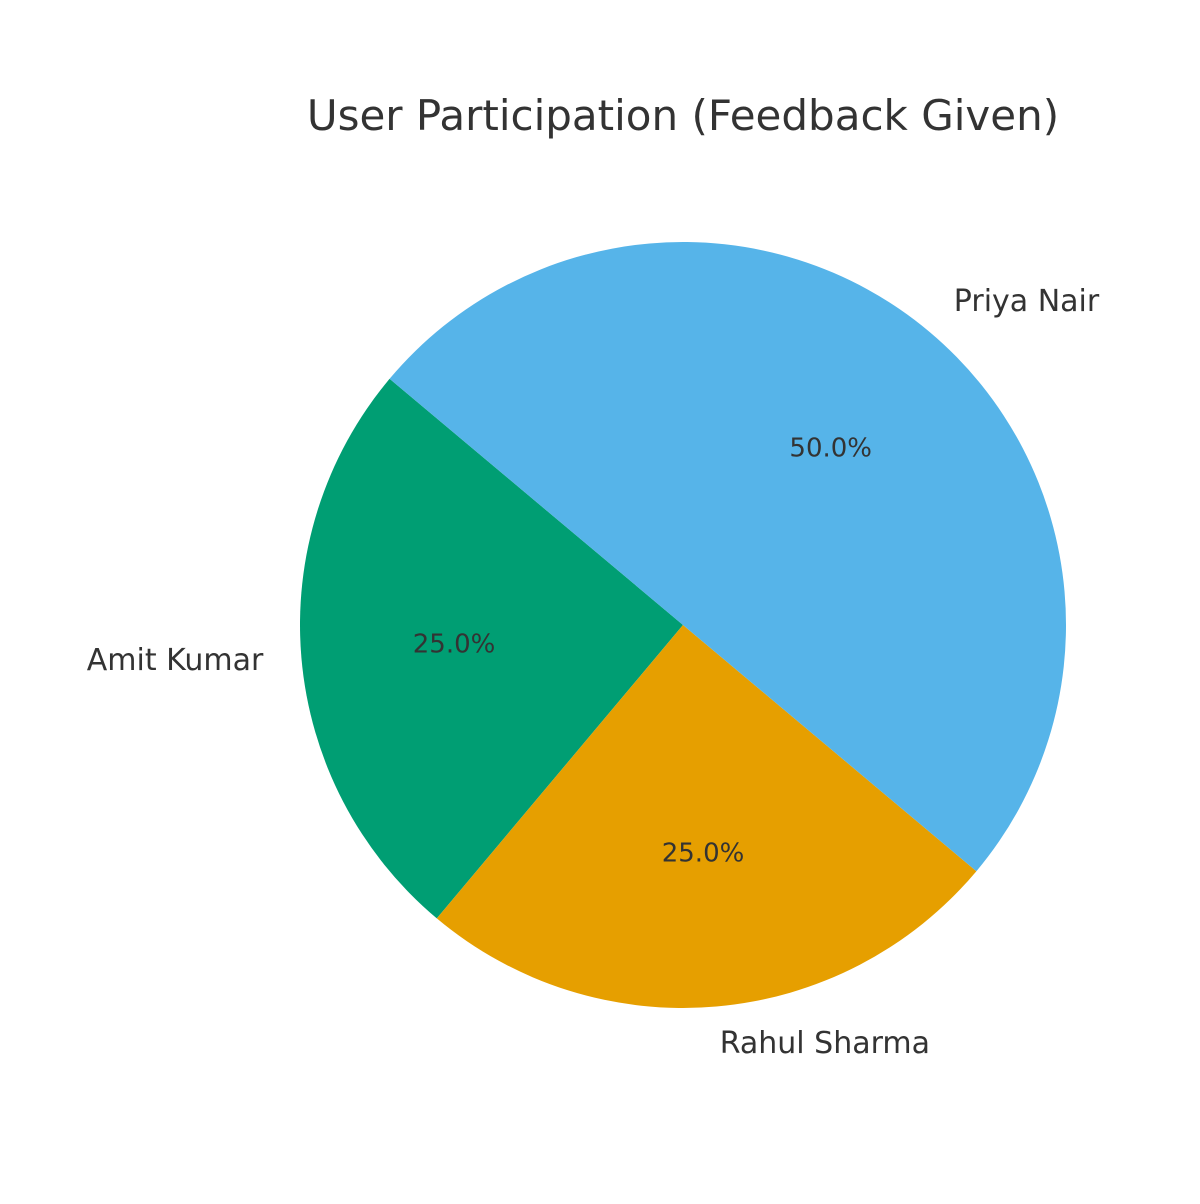 The height and width of the screenshot is (1204, 1200). What do you see at coordinates (454, 645) in the screenshot?
I see `slice-percent-amit-kumar: 25.0%` at bounding box center [454, 645].